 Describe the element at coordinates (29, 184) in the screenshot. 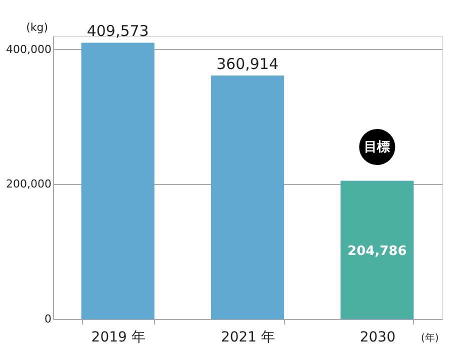

I see `y-tick-label: 200,000` at that location.